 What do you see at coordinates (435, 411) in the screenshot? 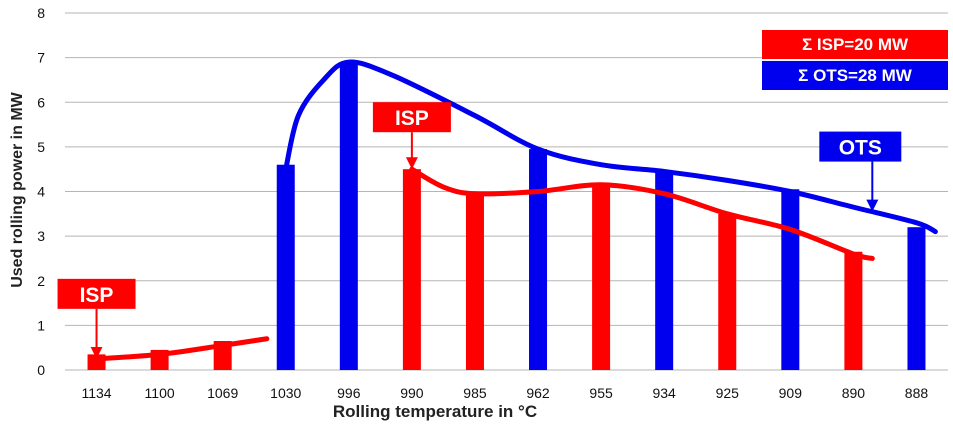
I see `x-axis-title: Rolling temperature in °C` at bounding box center [435, 411].